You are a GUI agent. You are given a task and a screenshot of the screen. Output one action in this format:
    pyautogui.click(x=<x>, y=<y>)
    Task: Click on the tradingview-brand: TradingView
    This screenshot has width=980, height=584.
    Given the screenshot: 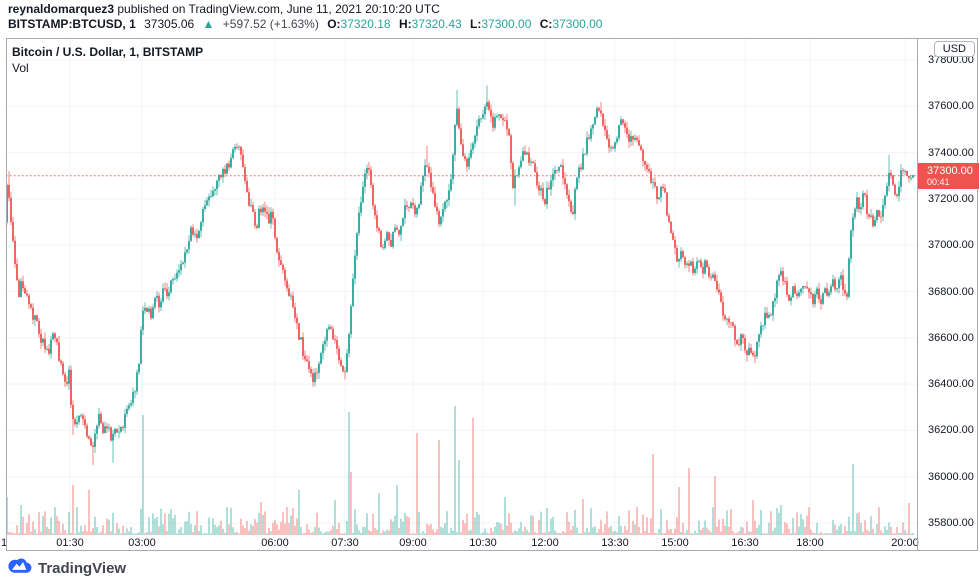 What is the action you would take?
    pyautogui.click(x=67, y=568)
    